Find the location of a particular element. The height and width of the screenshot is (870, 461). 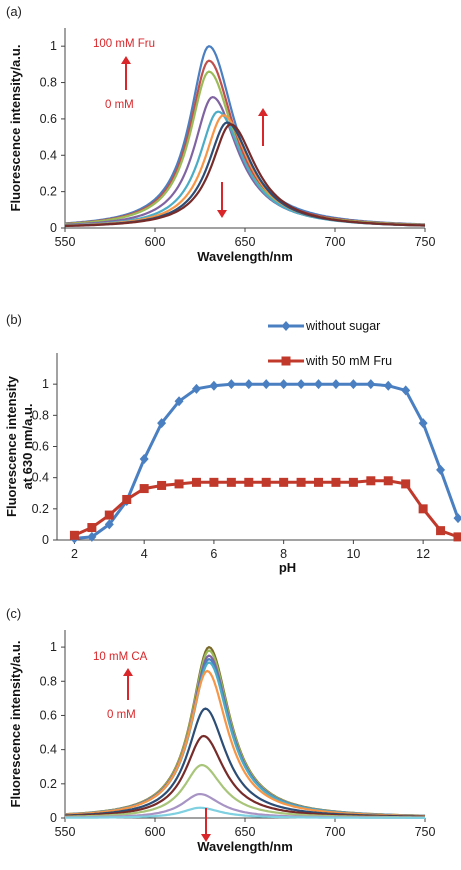

y-tick-label: 0.8 is located at coordinates (48, 83).